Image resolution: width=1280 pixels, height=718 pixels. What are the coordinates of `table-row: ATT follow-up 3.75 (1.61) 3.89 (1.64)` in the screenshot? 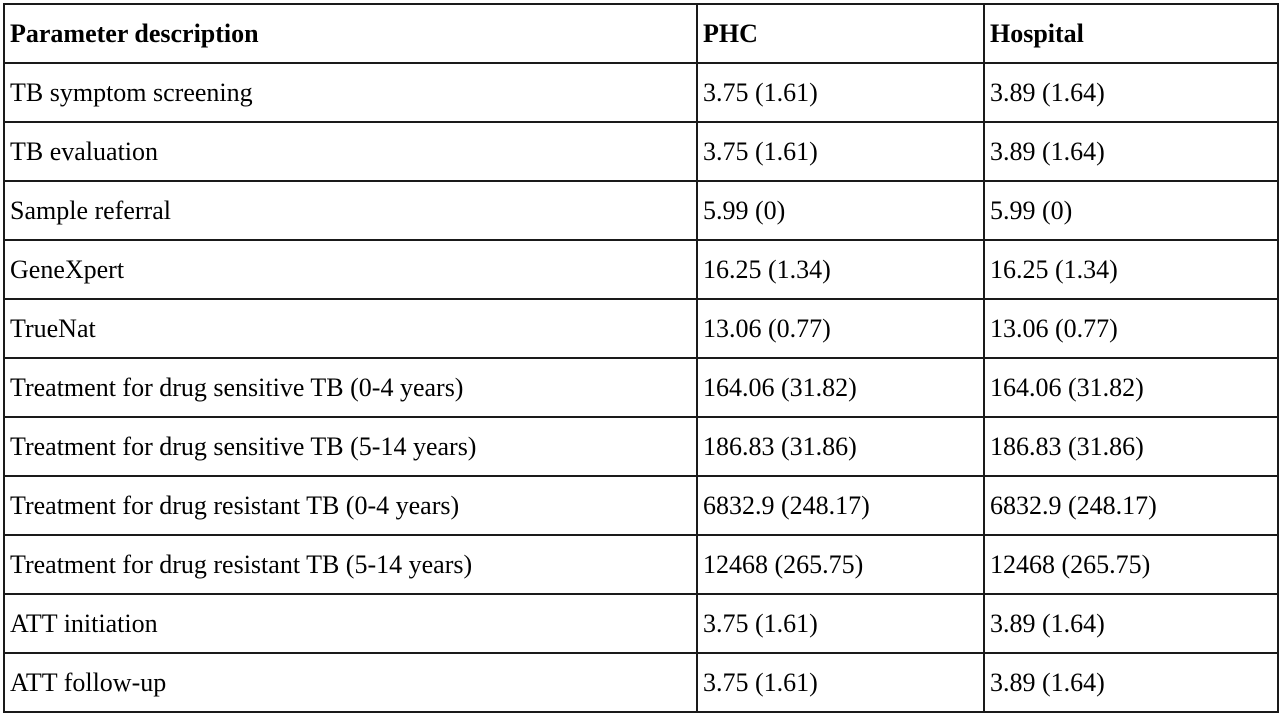 It's located at (641, 682).